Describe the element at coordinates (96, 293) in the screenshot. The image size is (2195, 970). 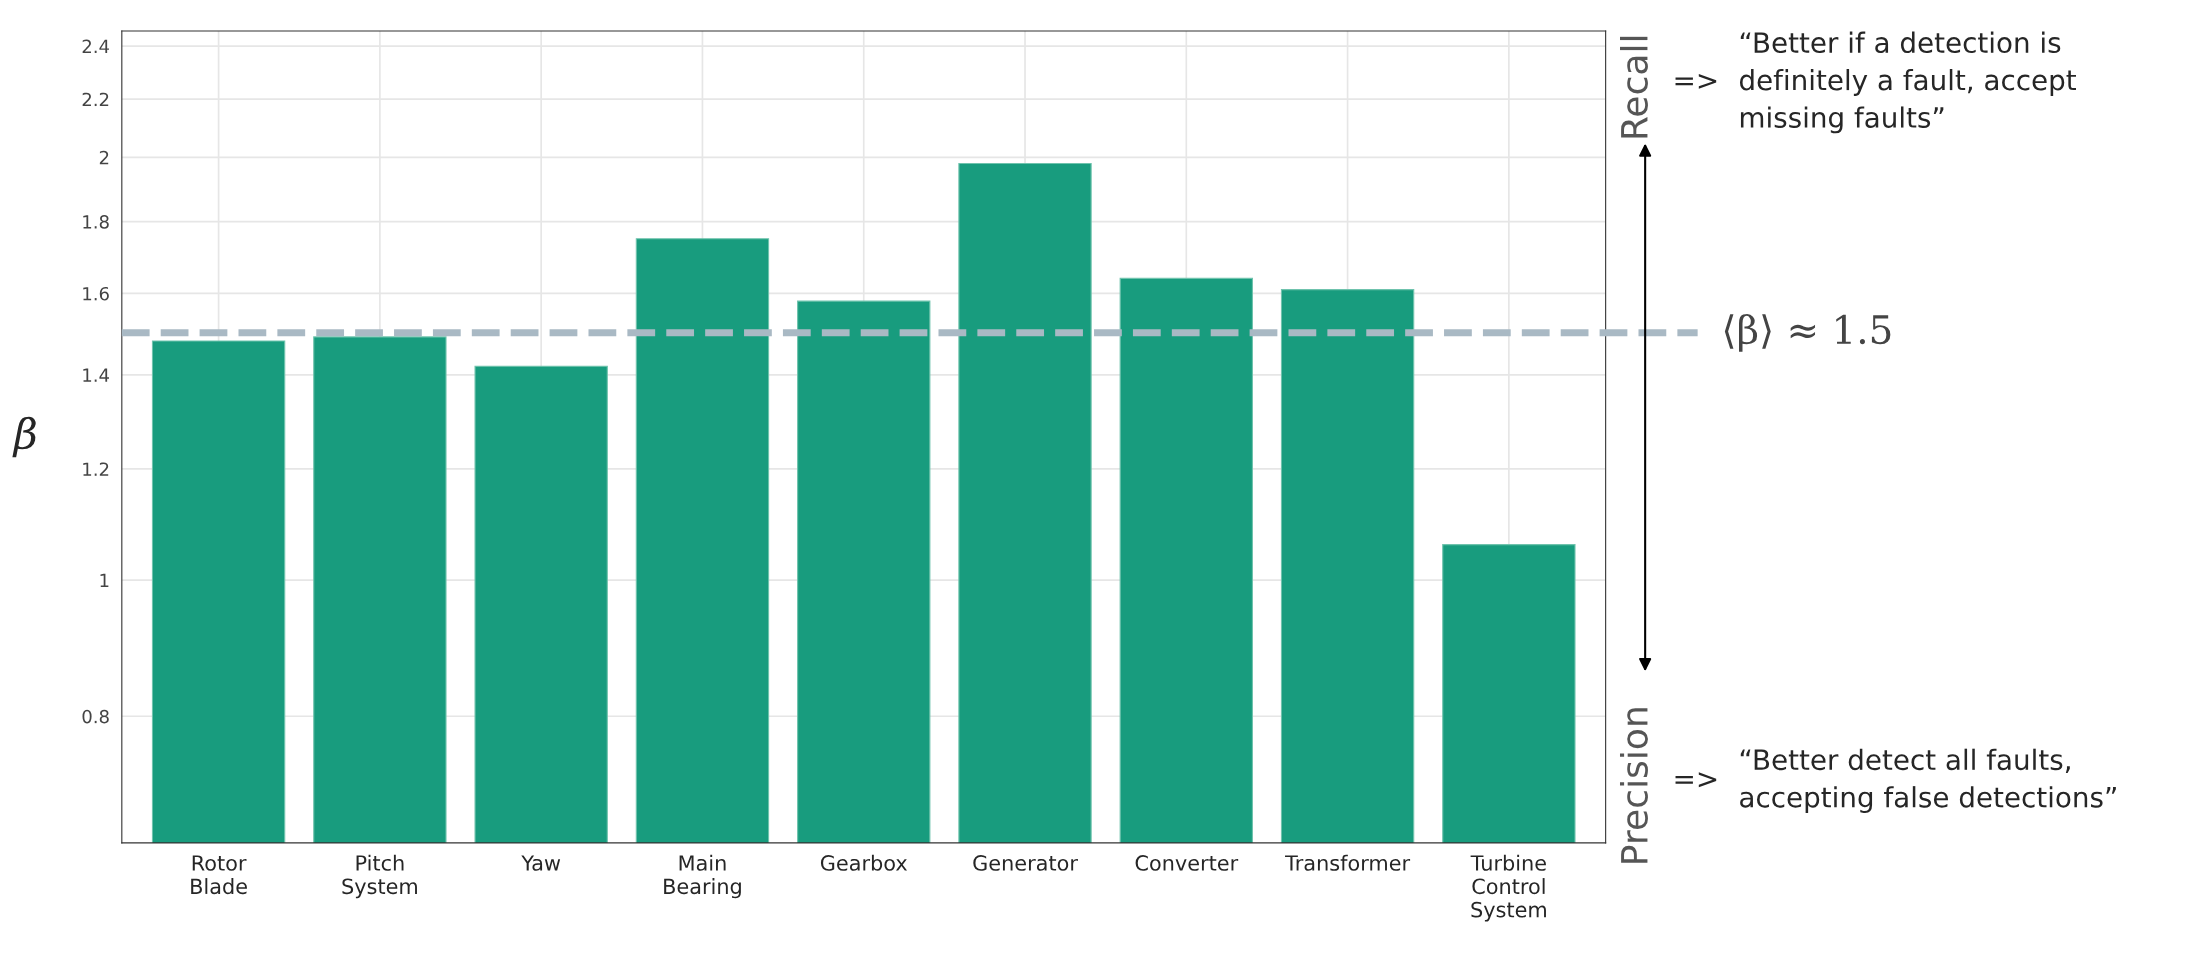
I see `y-tick-label: 1.6` at that location.